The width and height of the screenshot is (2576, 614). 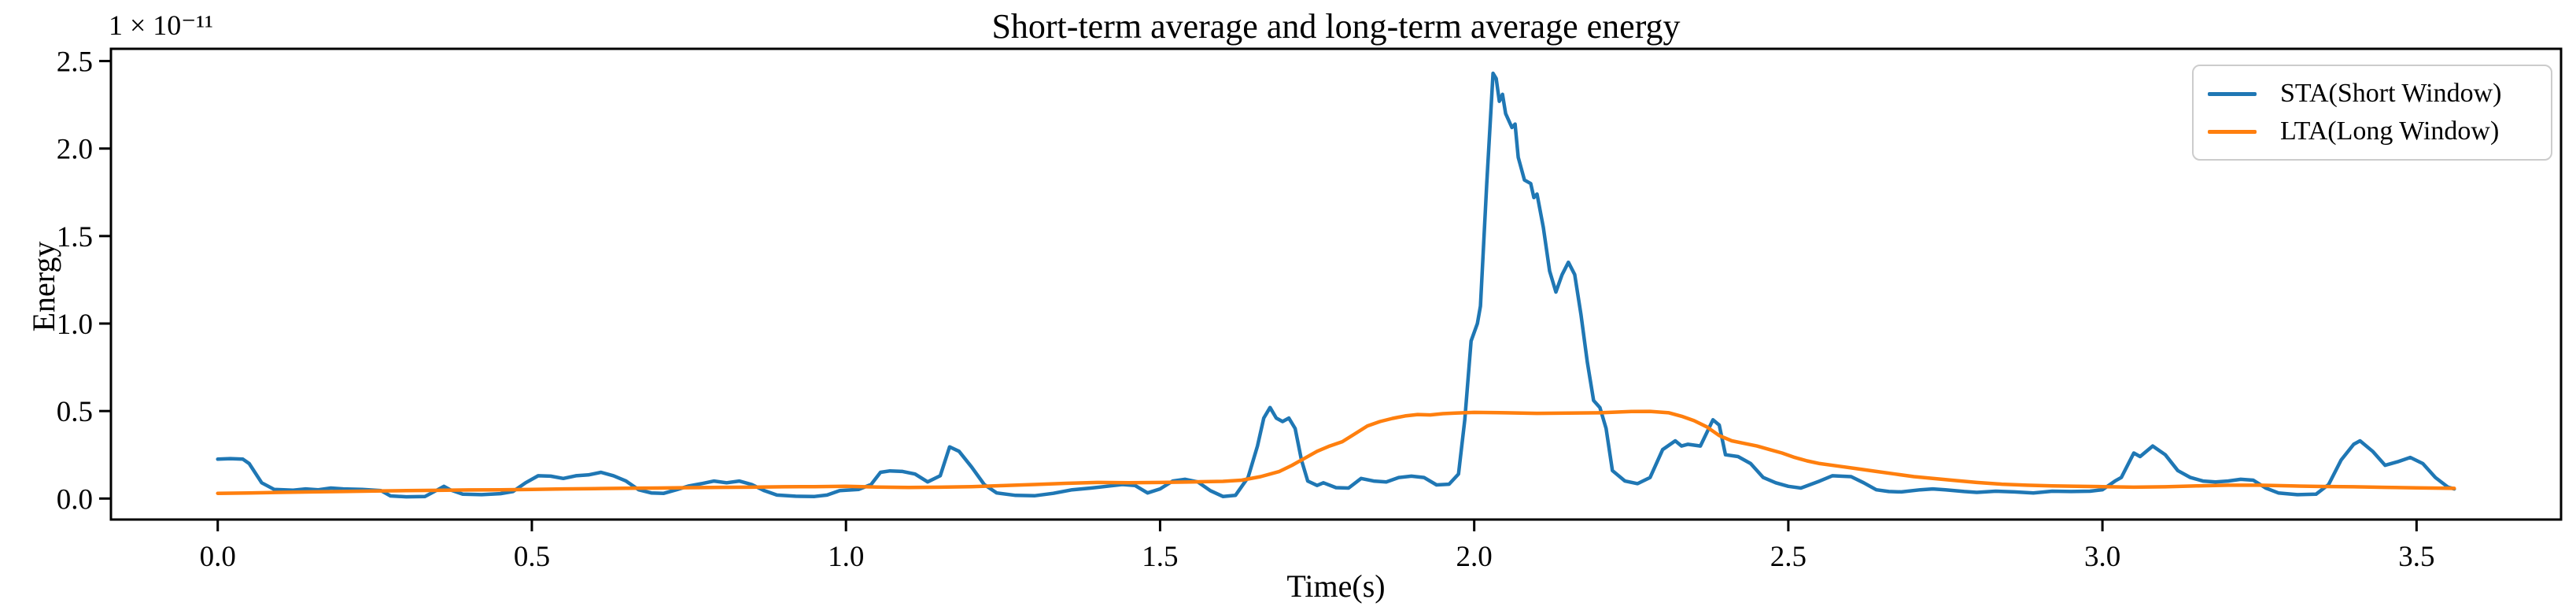 What do you see at coordinates (75, 237) in the screenshot?
I see `y-tick-label: 1.5` at bounding box center [75, 237].